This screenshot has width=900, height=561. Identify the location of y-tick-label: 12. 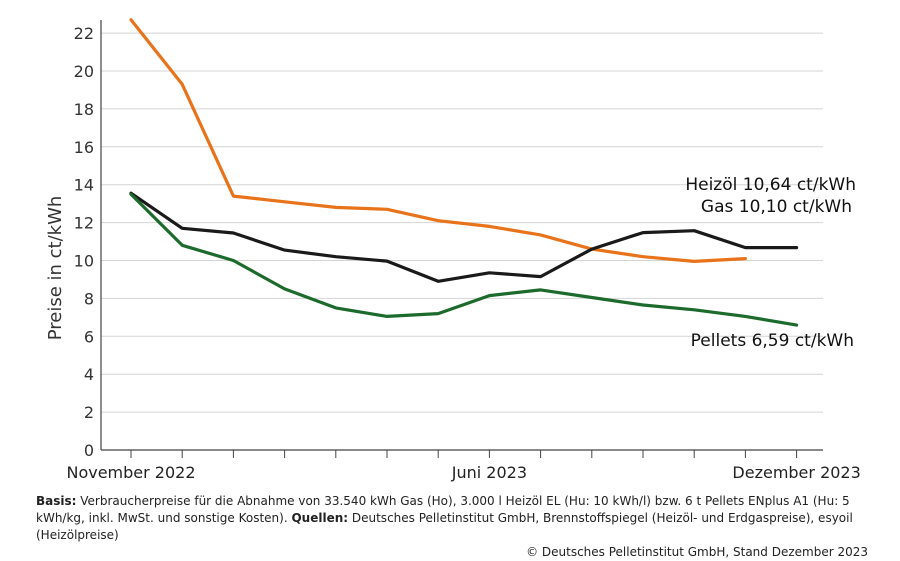
(84, 223).